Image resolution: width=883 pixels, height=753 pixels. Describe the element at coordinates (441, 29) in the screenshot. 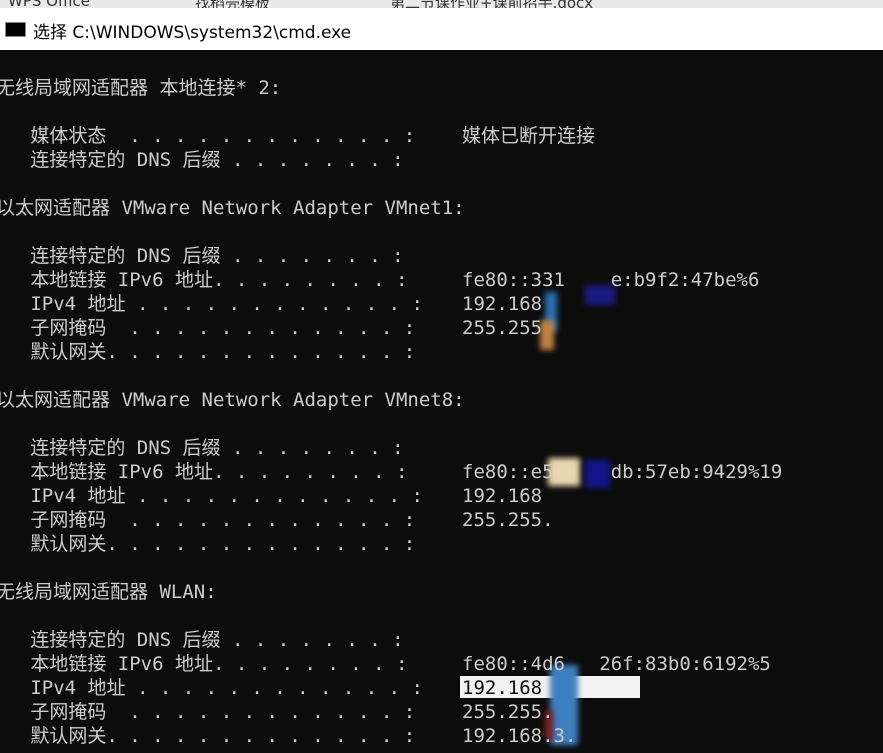

I see `title-bar: 选择 C:\WINDOWS\system32\cmd.exe` at that location.